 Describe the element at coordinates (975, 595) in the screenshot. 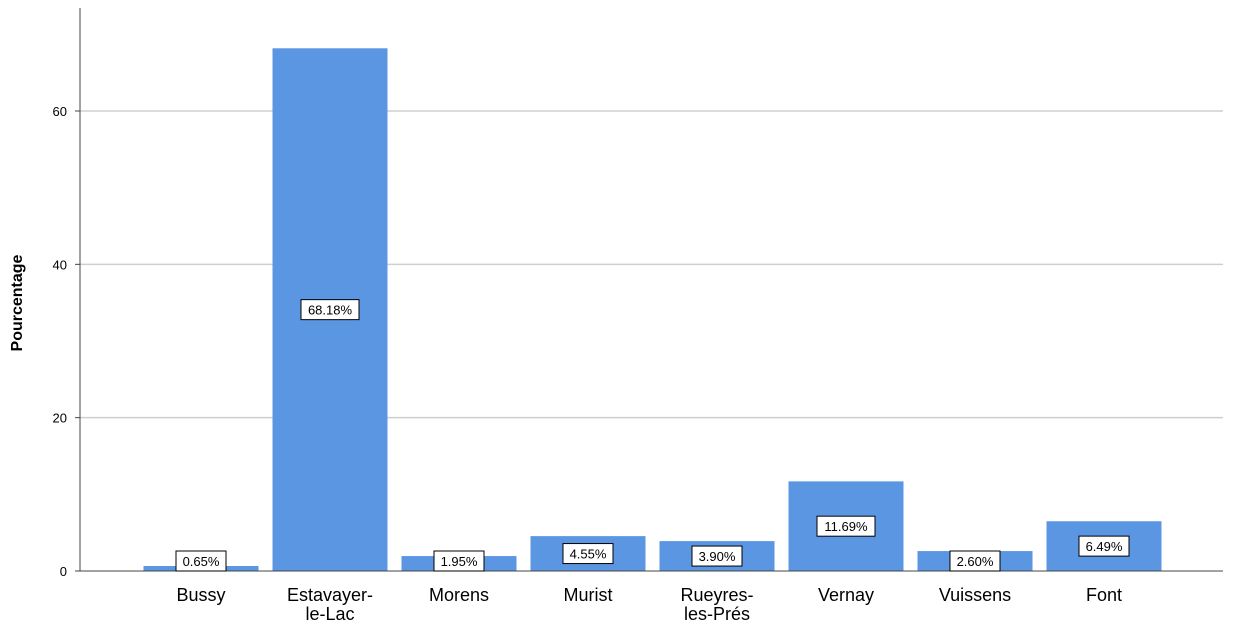

I see `x-tick-label: Vuissens` at that location.